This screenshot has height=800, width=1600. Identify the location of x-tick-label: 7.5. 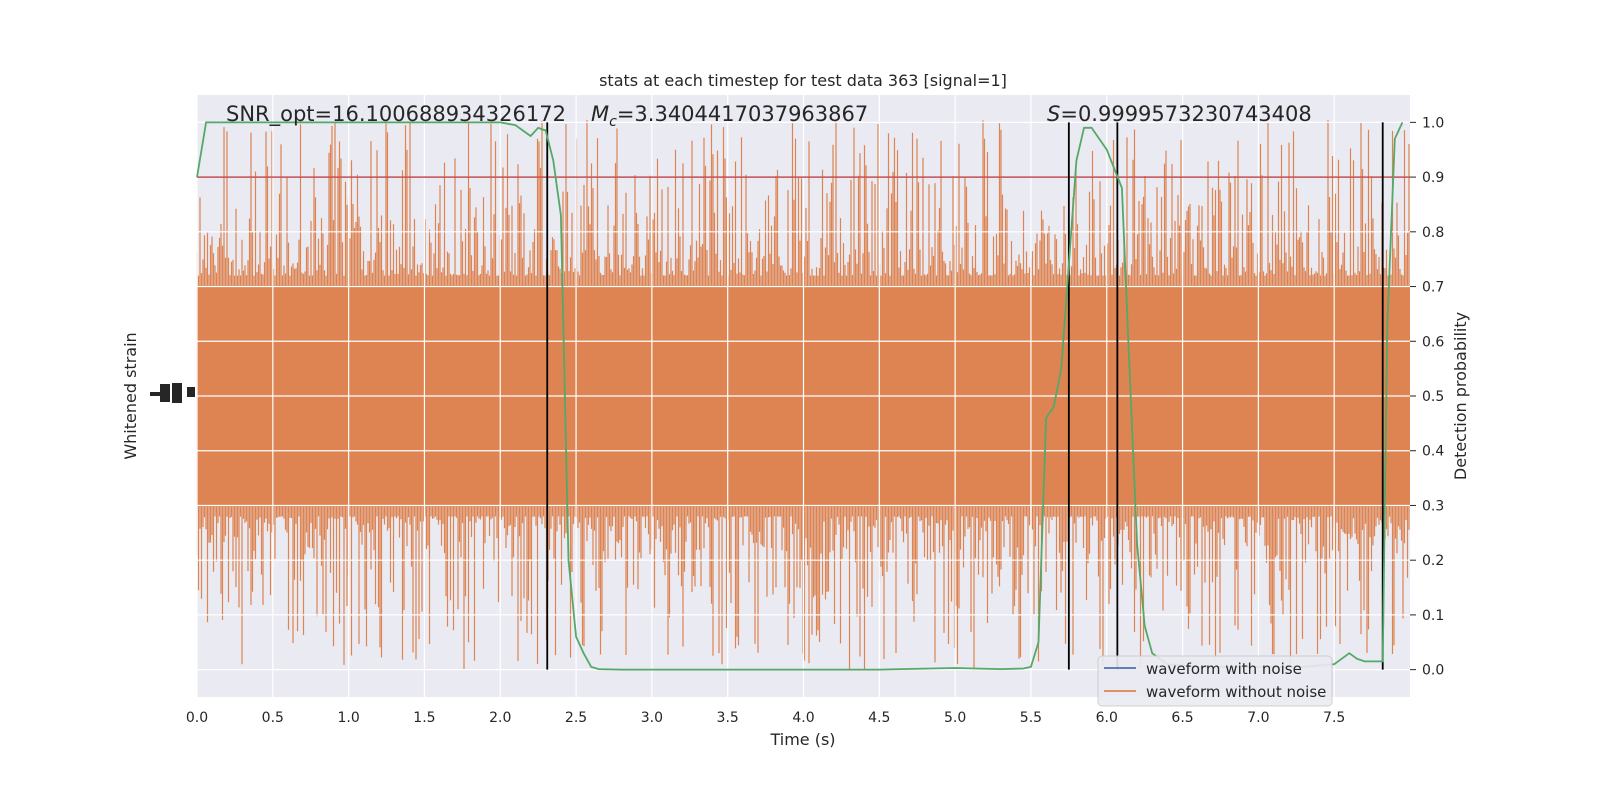
(1334, 718).